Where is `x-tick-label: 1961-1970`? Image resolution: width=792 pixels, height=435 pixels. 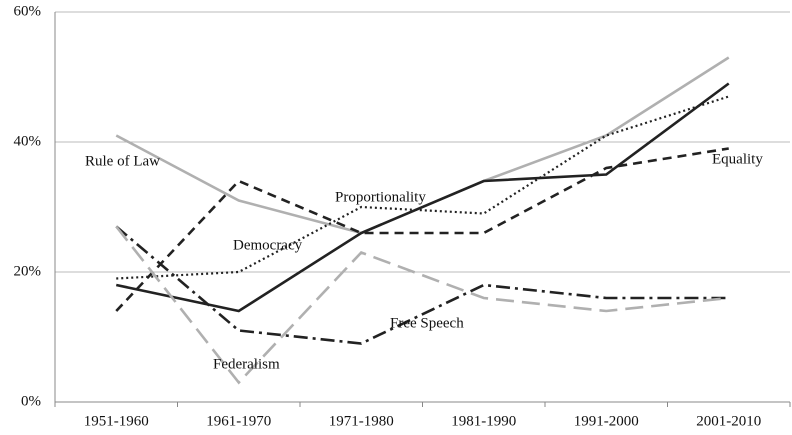 x-tick-label: 1961-1970 is located at coordinates (238, 421).